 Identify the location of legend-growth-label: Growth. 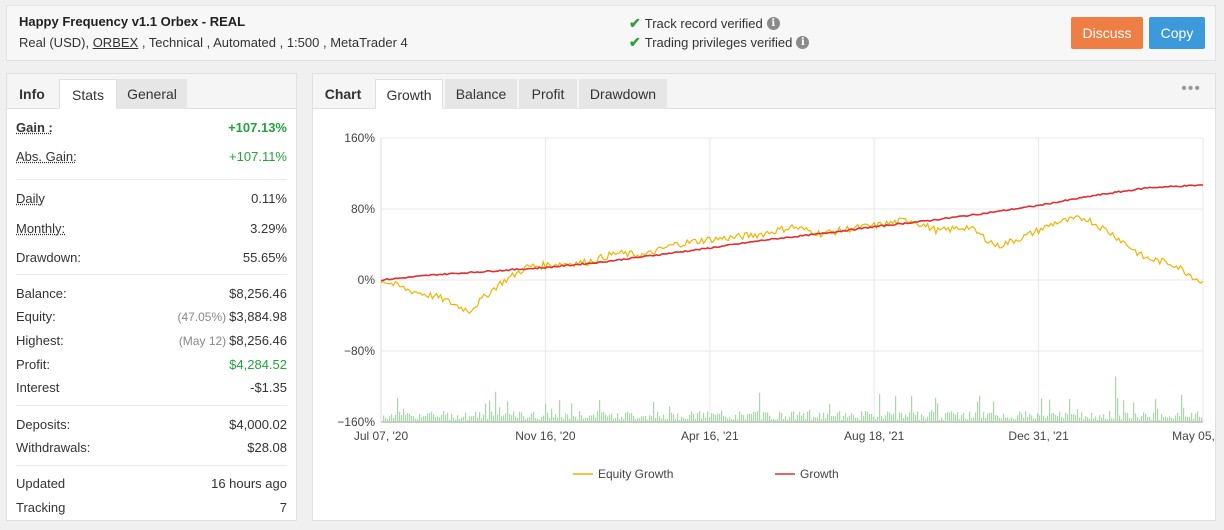
(819, 474).